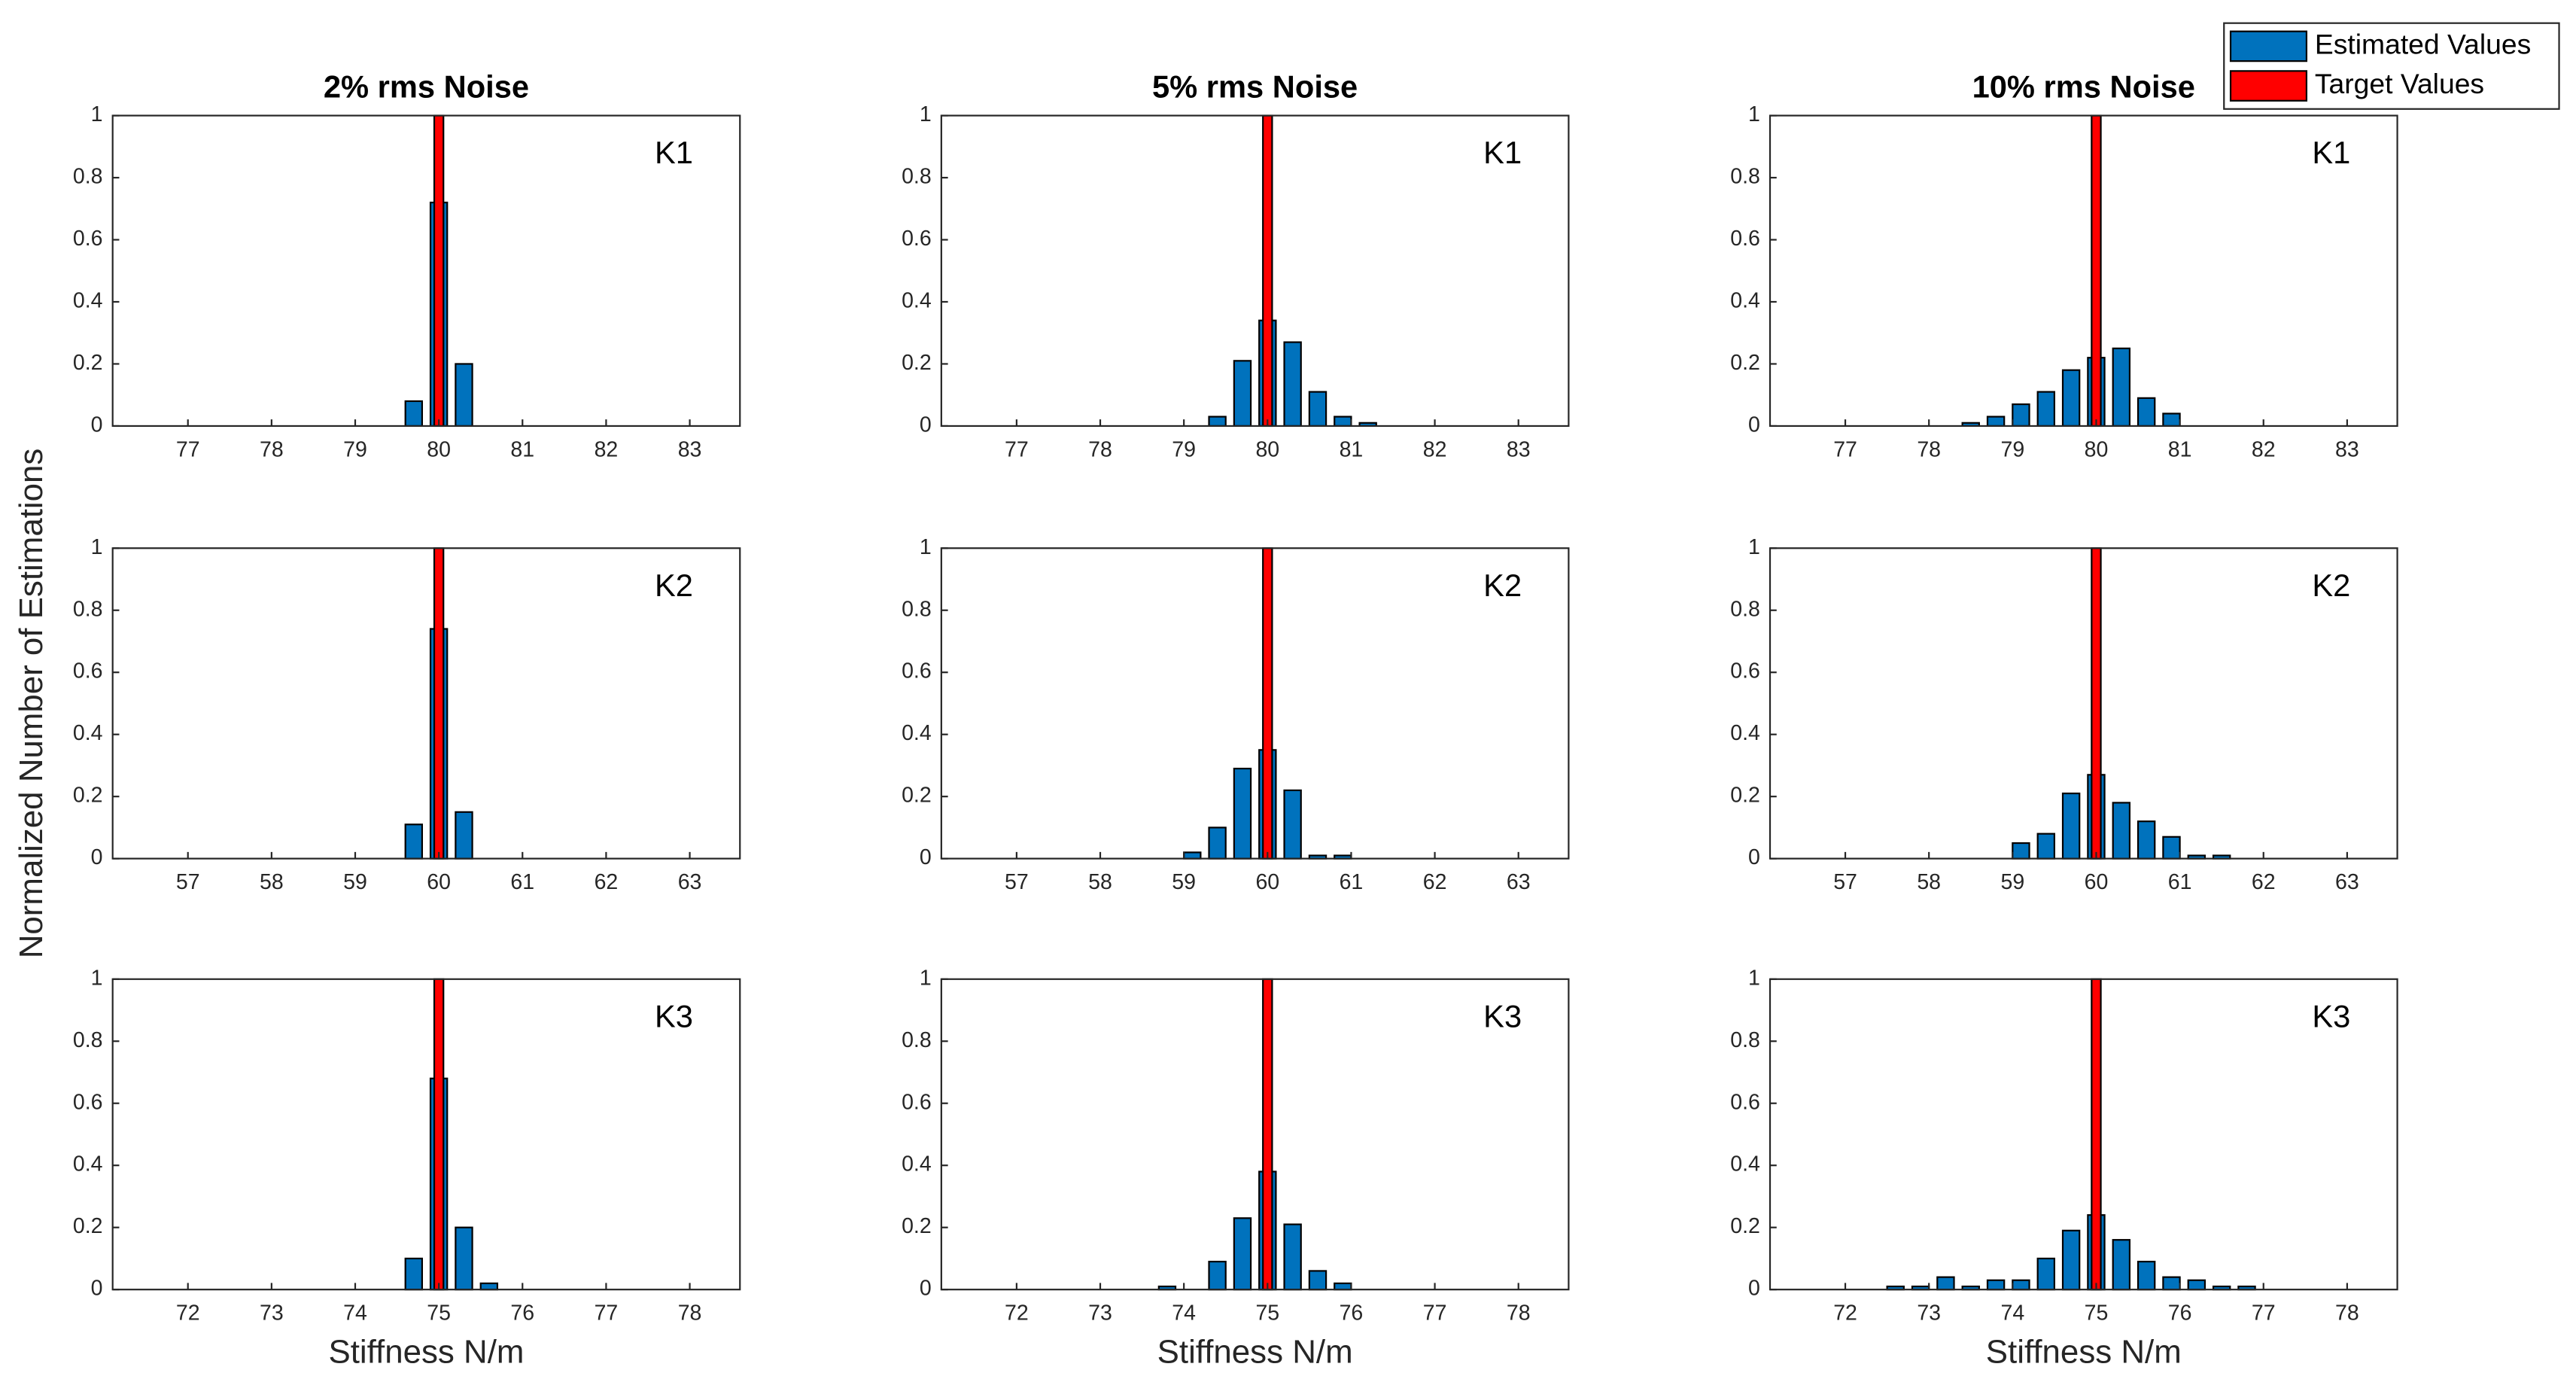 This screenshot has height=1382, width=2576. I want to click on x-tick-label: 82, so click(2264, 449).